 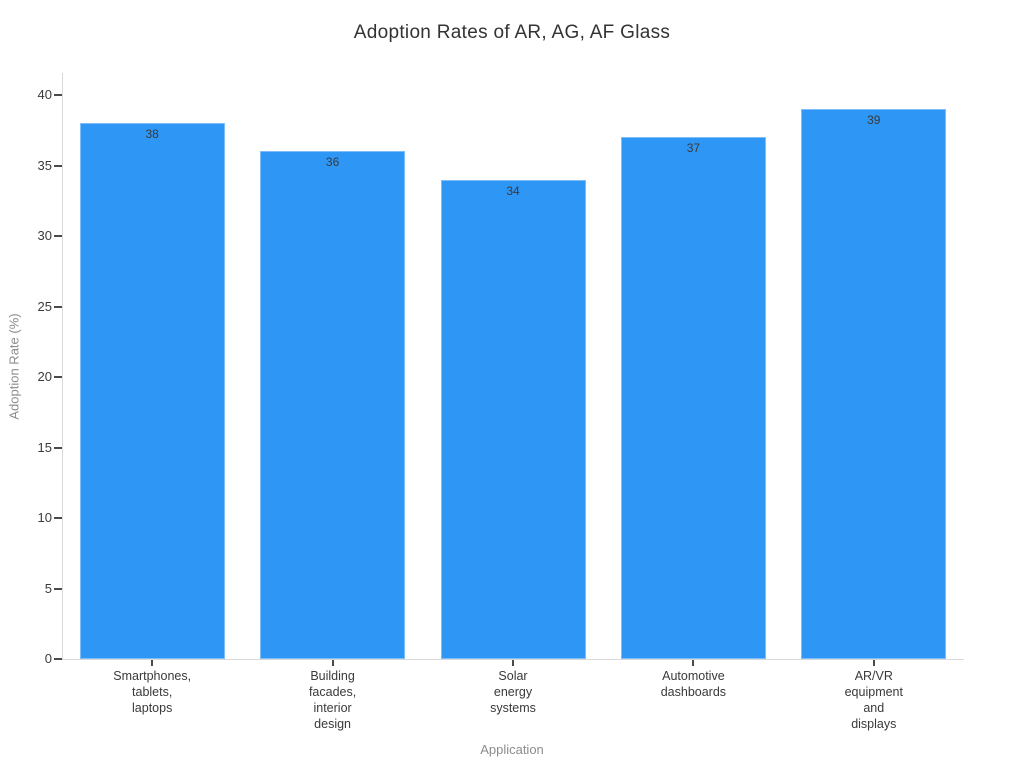 What do you see at coordinates (512, 749) in the screenshot?
I see `x-axis-title: Application` at bounding box center [512, 749].